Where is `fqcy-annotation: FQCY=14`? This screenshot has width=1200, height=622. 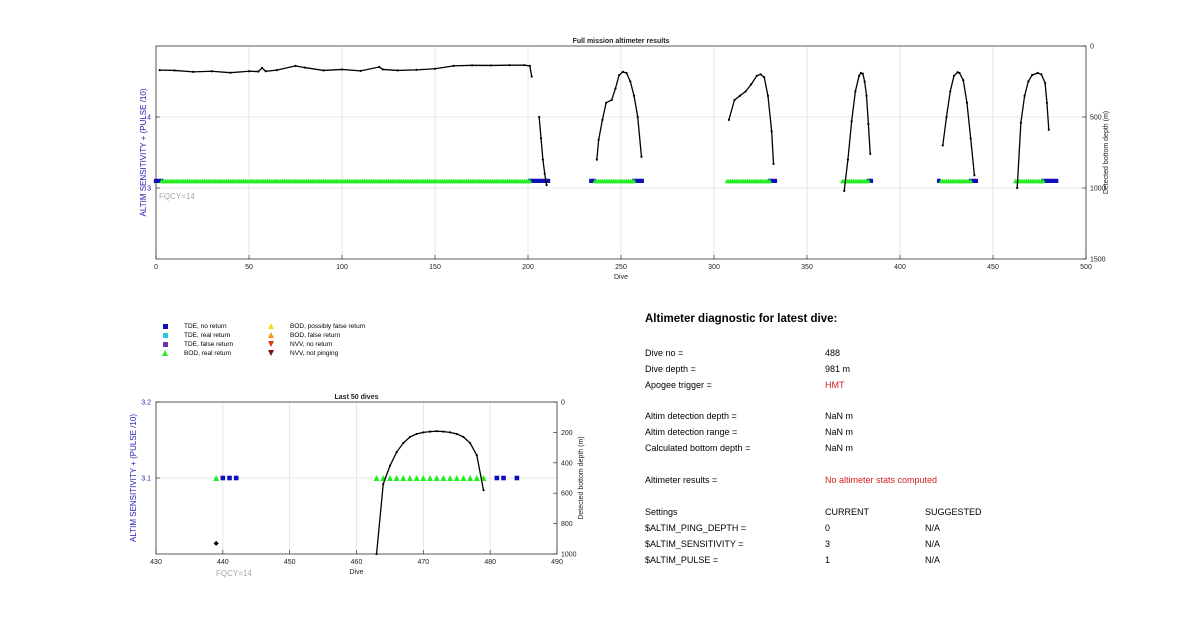 fqcy-annotation: FQCY=14 is located at coordinates (177, 196).